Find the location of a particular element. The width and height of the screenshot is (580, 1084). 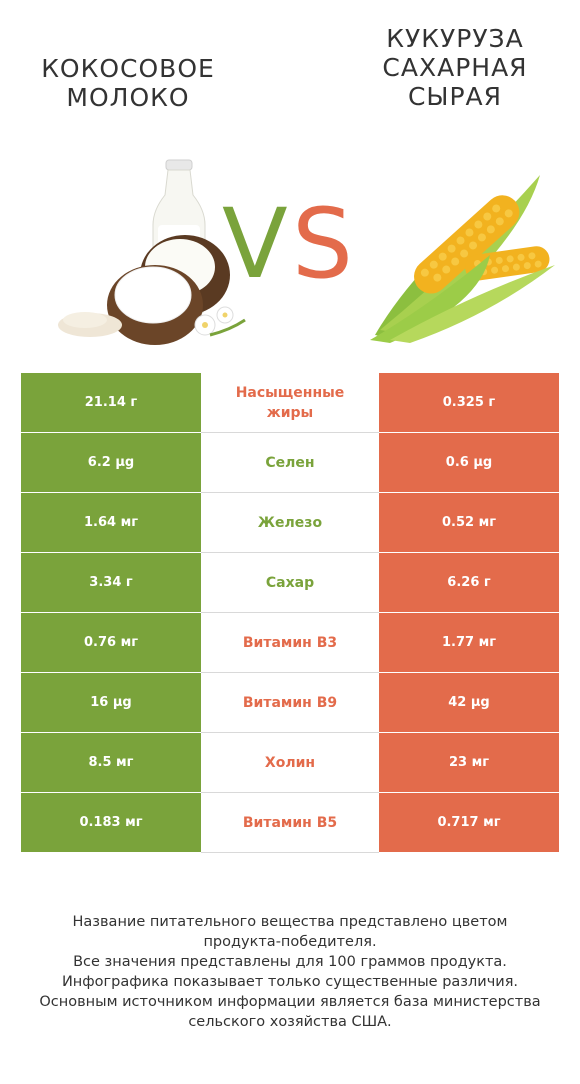

table-row: 21.14 г Насыщенные жиры 0.325 г is located at coordinates (290, 403).